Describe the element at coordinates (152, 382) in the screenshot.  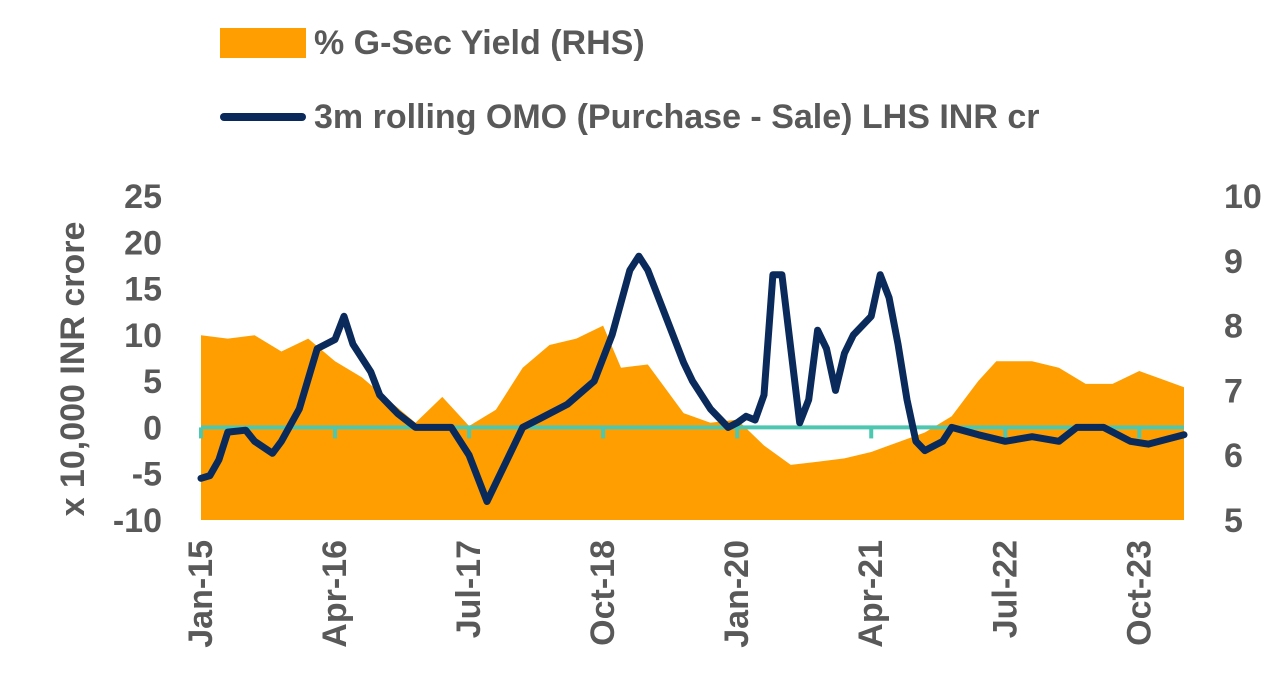
I see `y-left-tick-label: 5` at that location.